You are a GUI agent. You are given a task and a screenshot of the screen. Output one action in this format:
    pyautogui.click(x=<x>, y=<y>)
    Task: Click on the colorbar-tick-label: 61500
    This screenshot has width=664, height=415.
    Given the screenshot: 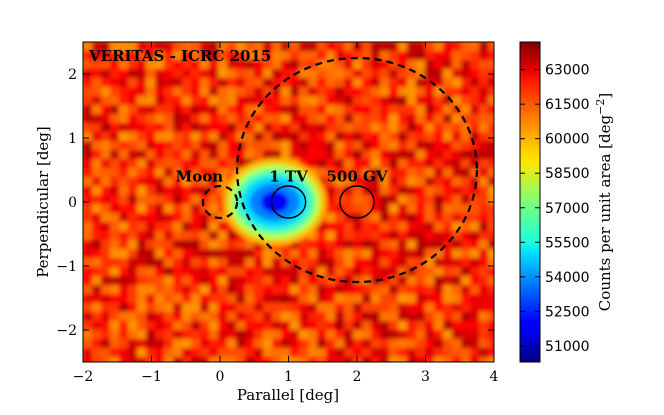 What is the action you would take?
    pyautogui.click(x=567, y=105)
    